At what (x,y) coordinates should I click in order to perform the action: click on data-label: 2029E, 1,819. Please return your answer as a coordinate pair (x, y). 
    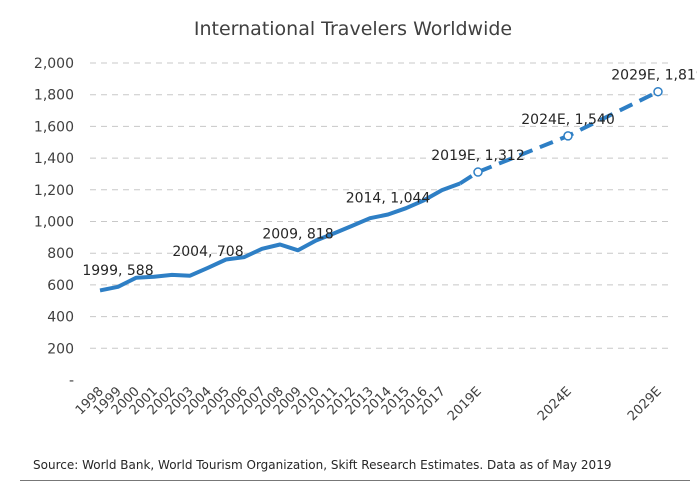
    Looking at the image, I should click on (654, 76).